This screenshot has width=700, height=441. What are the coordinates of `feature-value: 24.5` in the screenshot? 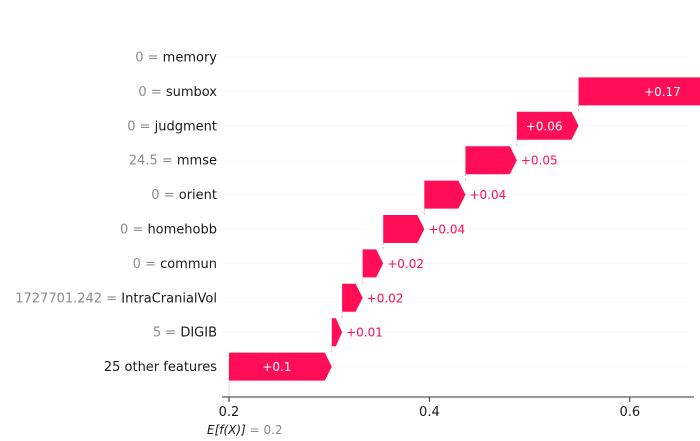 It's located at (143, 161).